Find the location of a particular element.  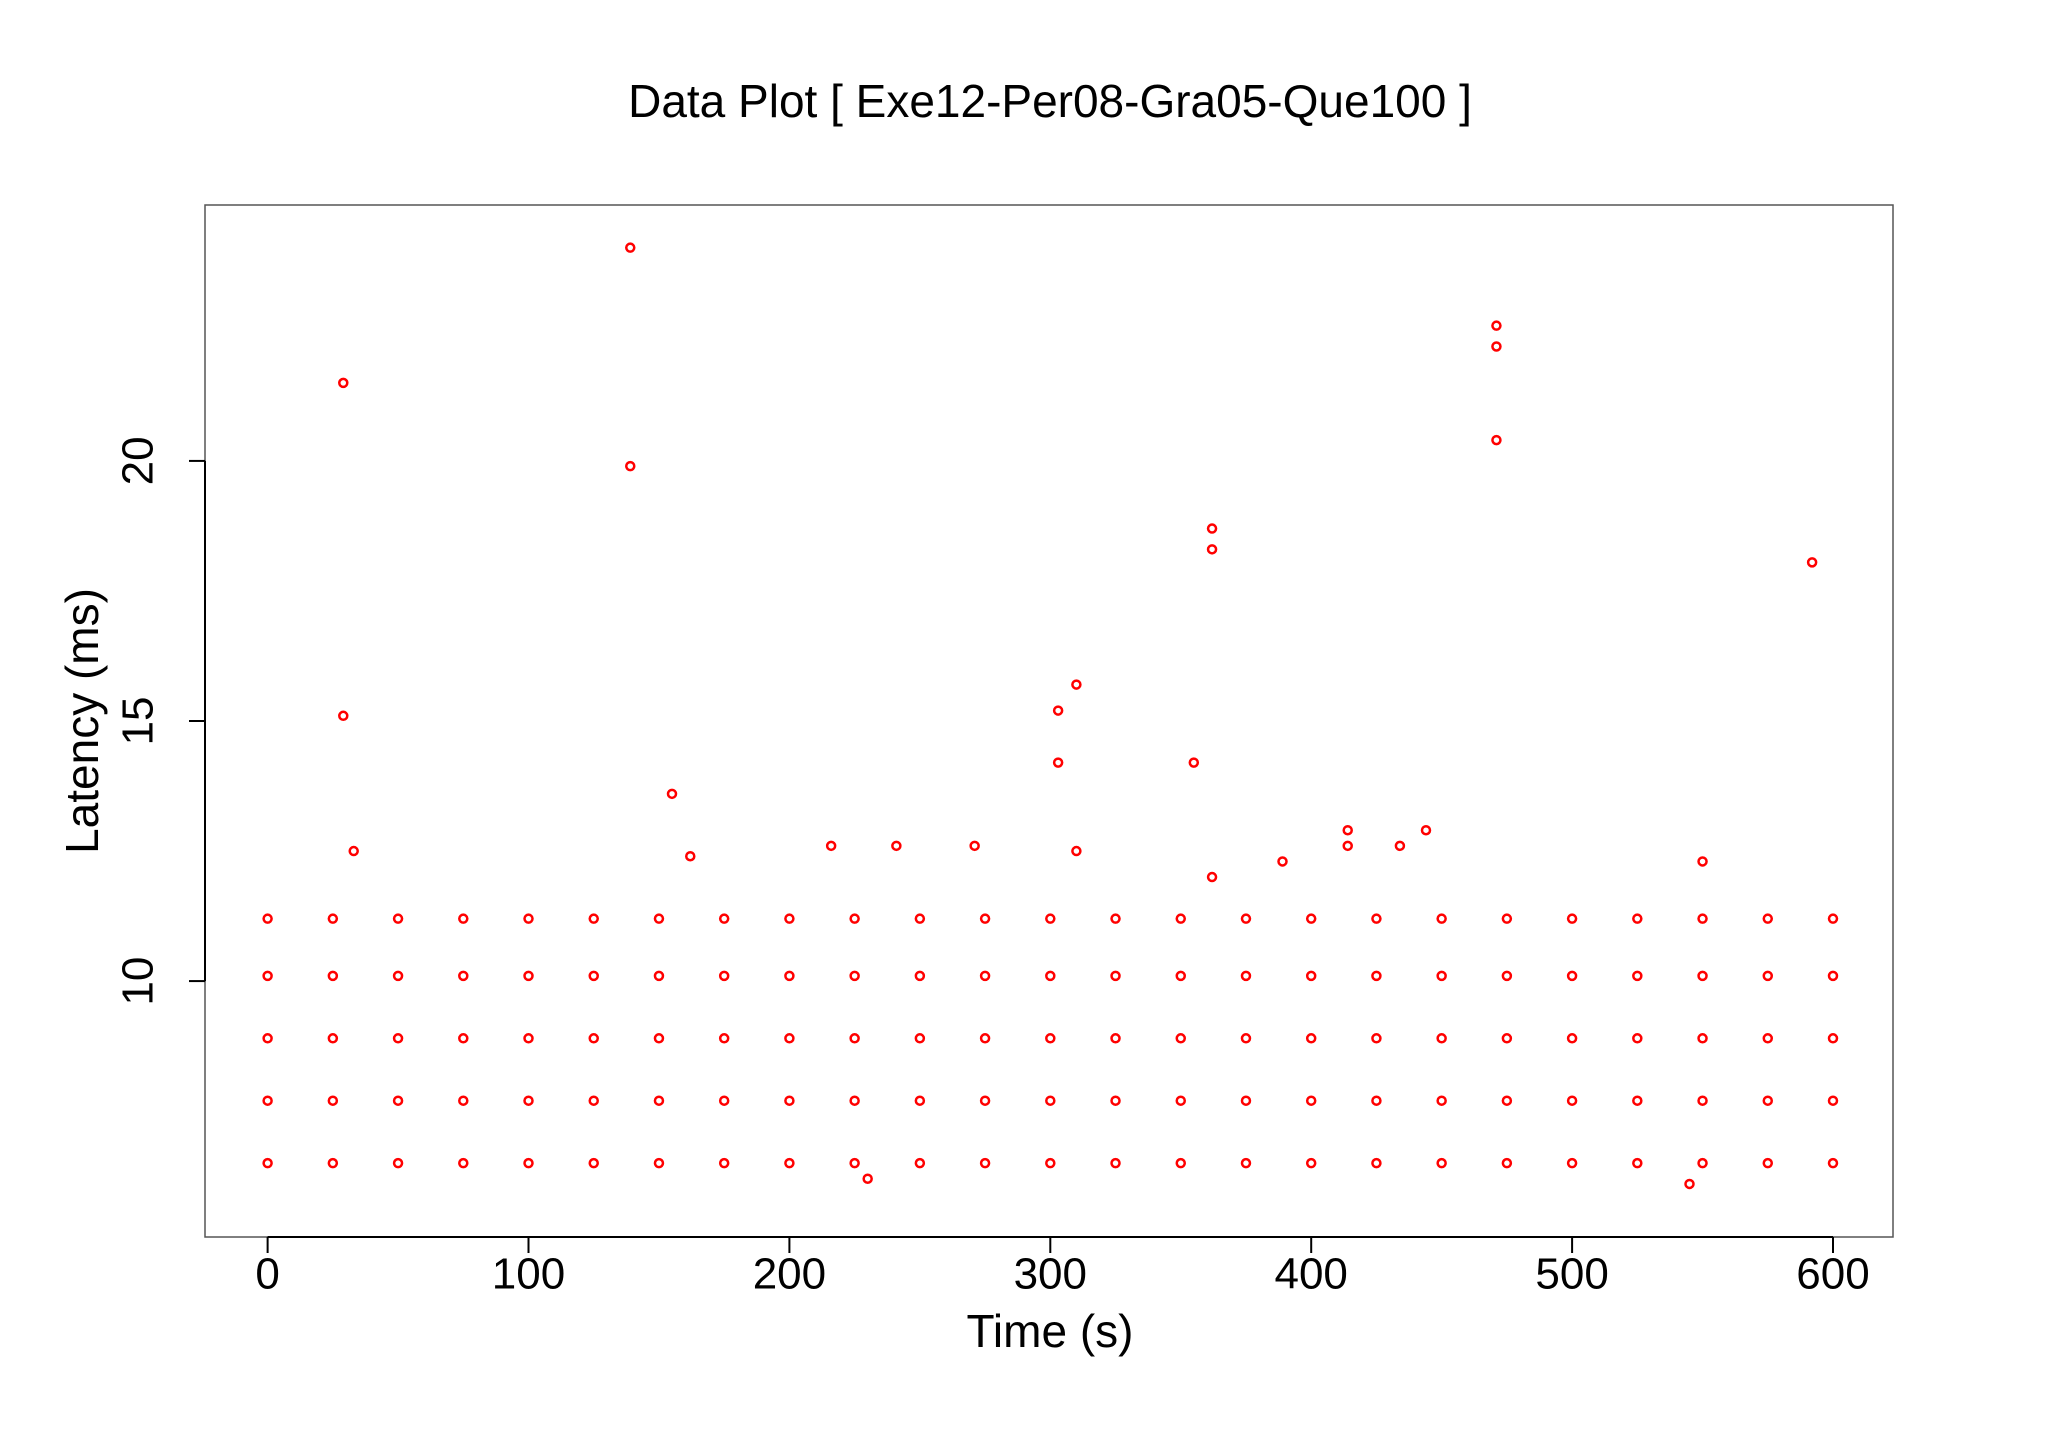

y-tick-label: 15 is located at coordinates (138, 721).